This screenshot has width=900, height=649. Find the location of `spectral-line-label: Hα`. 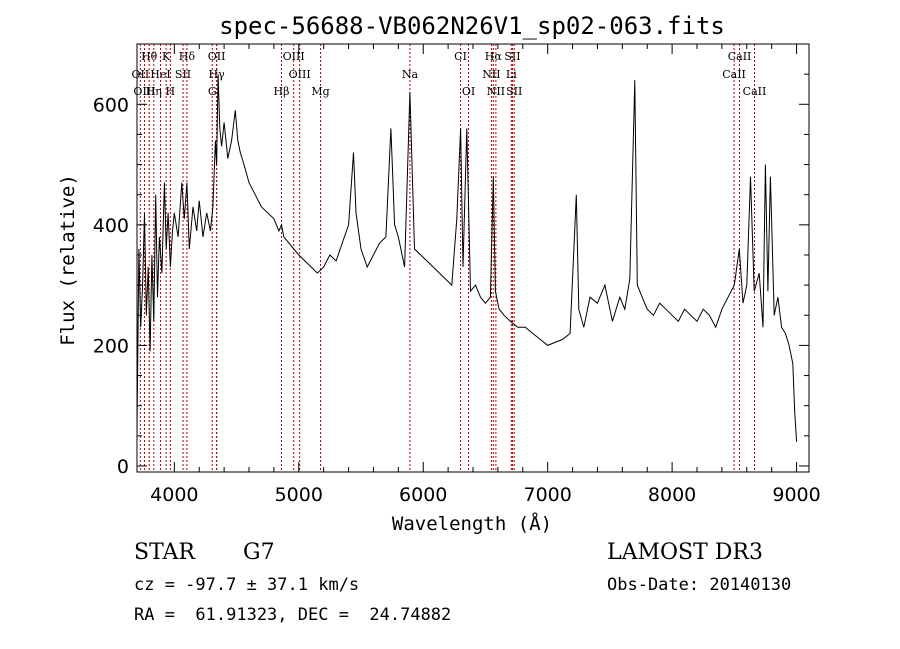

spectral-line-label: Hα is located at coordinates (494, 56).